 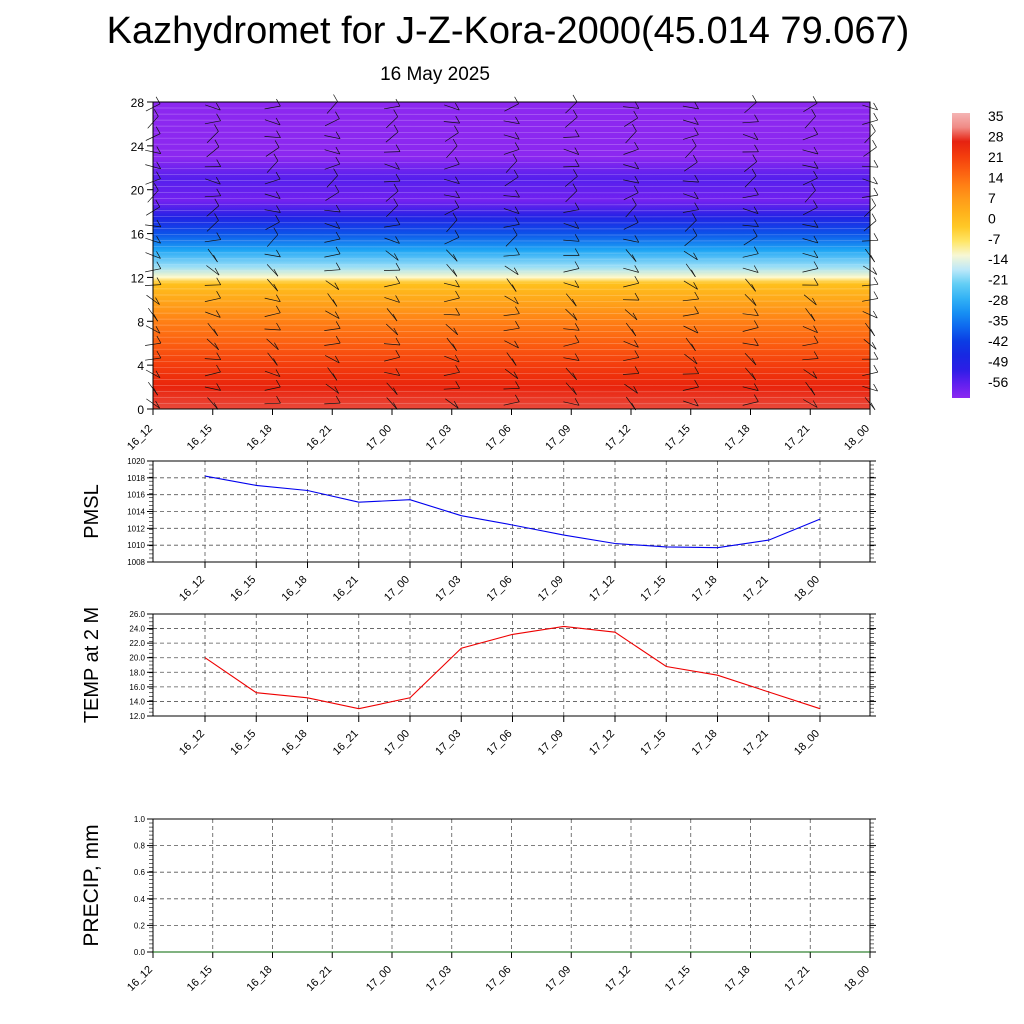 What do you see at coordinates (994, 239) in the screenshot?
I see `colorbar-label: -7` at bounding box center [994, 239].